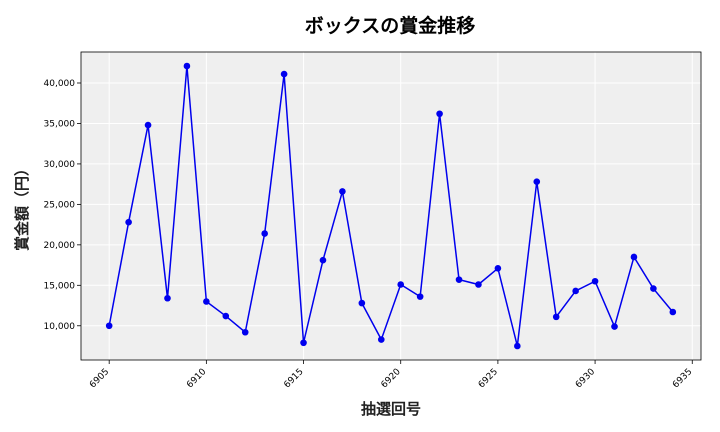  Describe the element at coordinates (60, 327) in the screenshot. I see `y-tick-label: 10,000` at that location.